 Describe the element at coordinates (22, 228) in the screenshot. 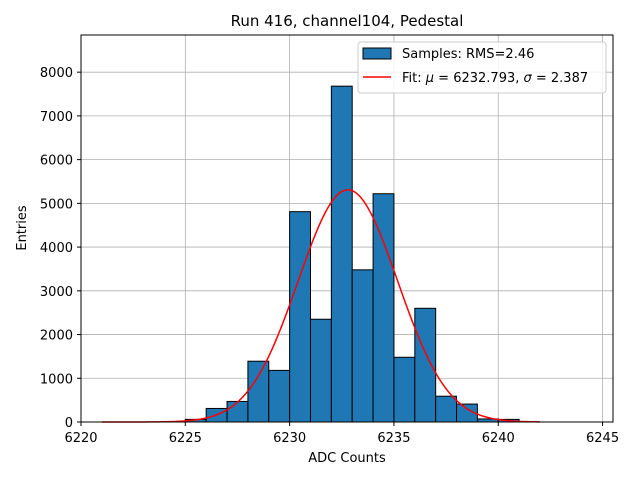

I see `y-axis-label: Entries` at that location.